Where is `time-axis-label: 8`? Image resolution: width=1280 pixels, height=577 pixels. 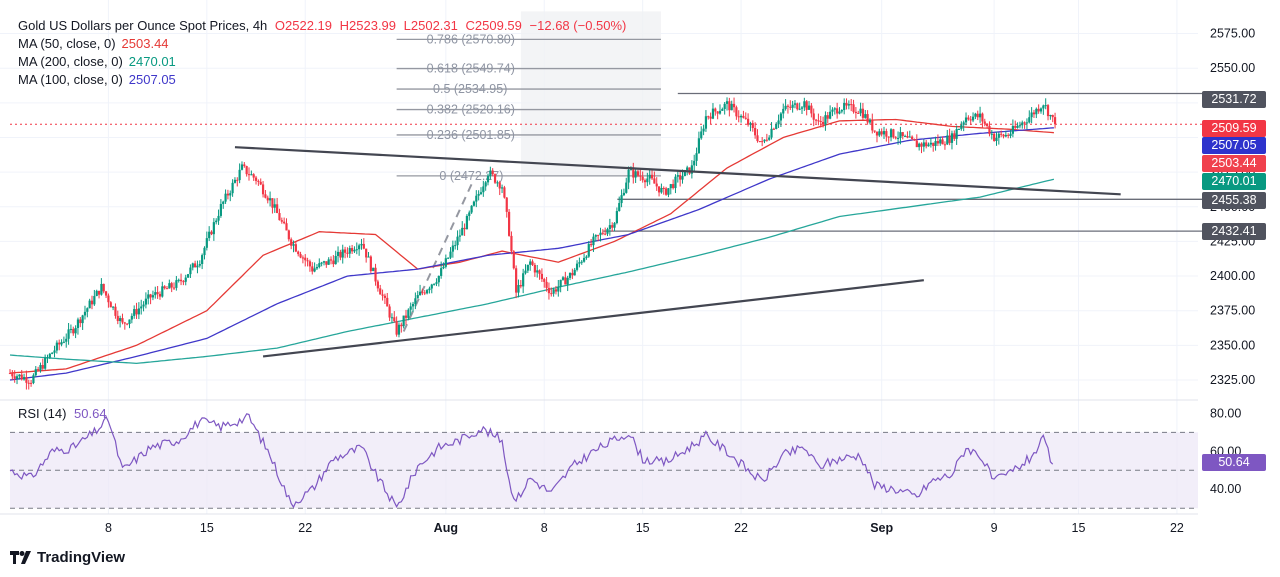 time-axis-label: 8 is located at coordinates (544, 528).